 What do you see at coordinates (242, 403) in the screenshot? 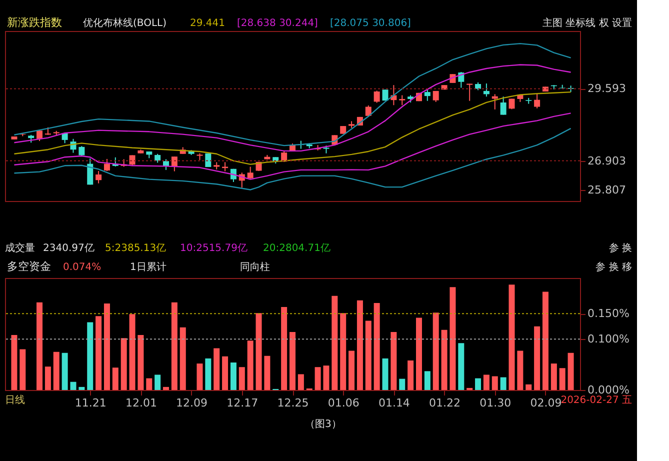
I see `x-tick-label: 12.17` at bounding box center [242, 403].